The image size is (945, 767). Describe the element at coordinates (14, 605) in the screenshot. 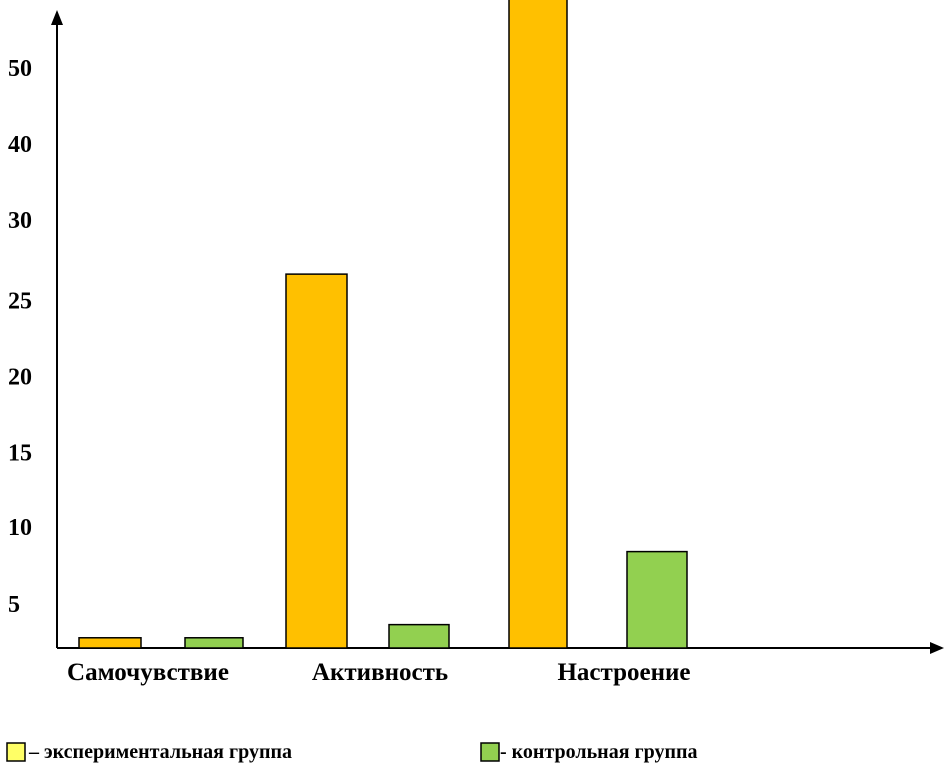

I see `y-tick-label: 5` at that location.